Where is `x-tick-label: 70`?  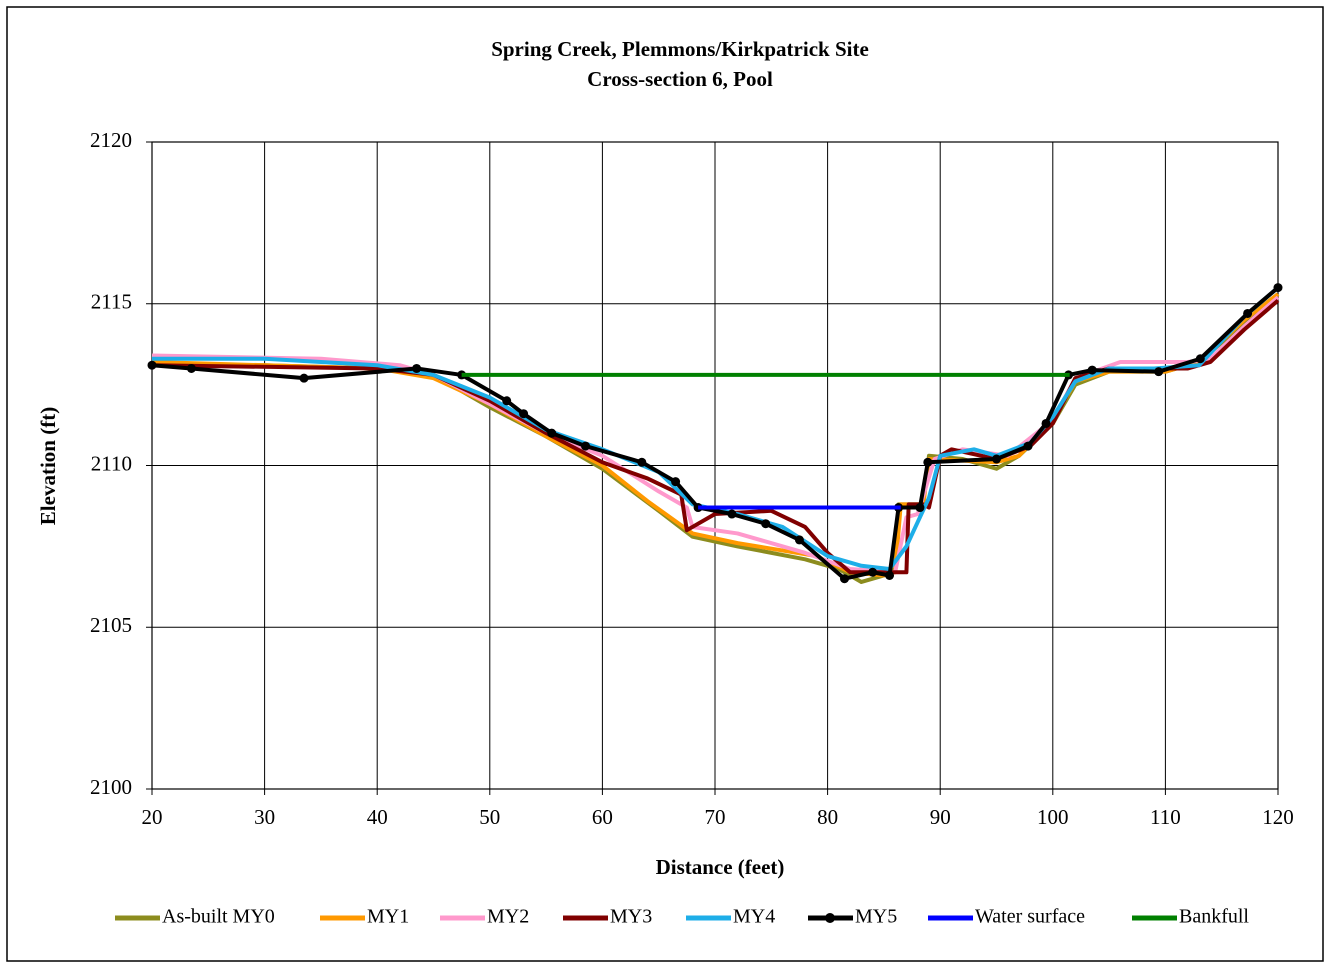
x-tick-label: 70 is located at coordinates (715, 817).